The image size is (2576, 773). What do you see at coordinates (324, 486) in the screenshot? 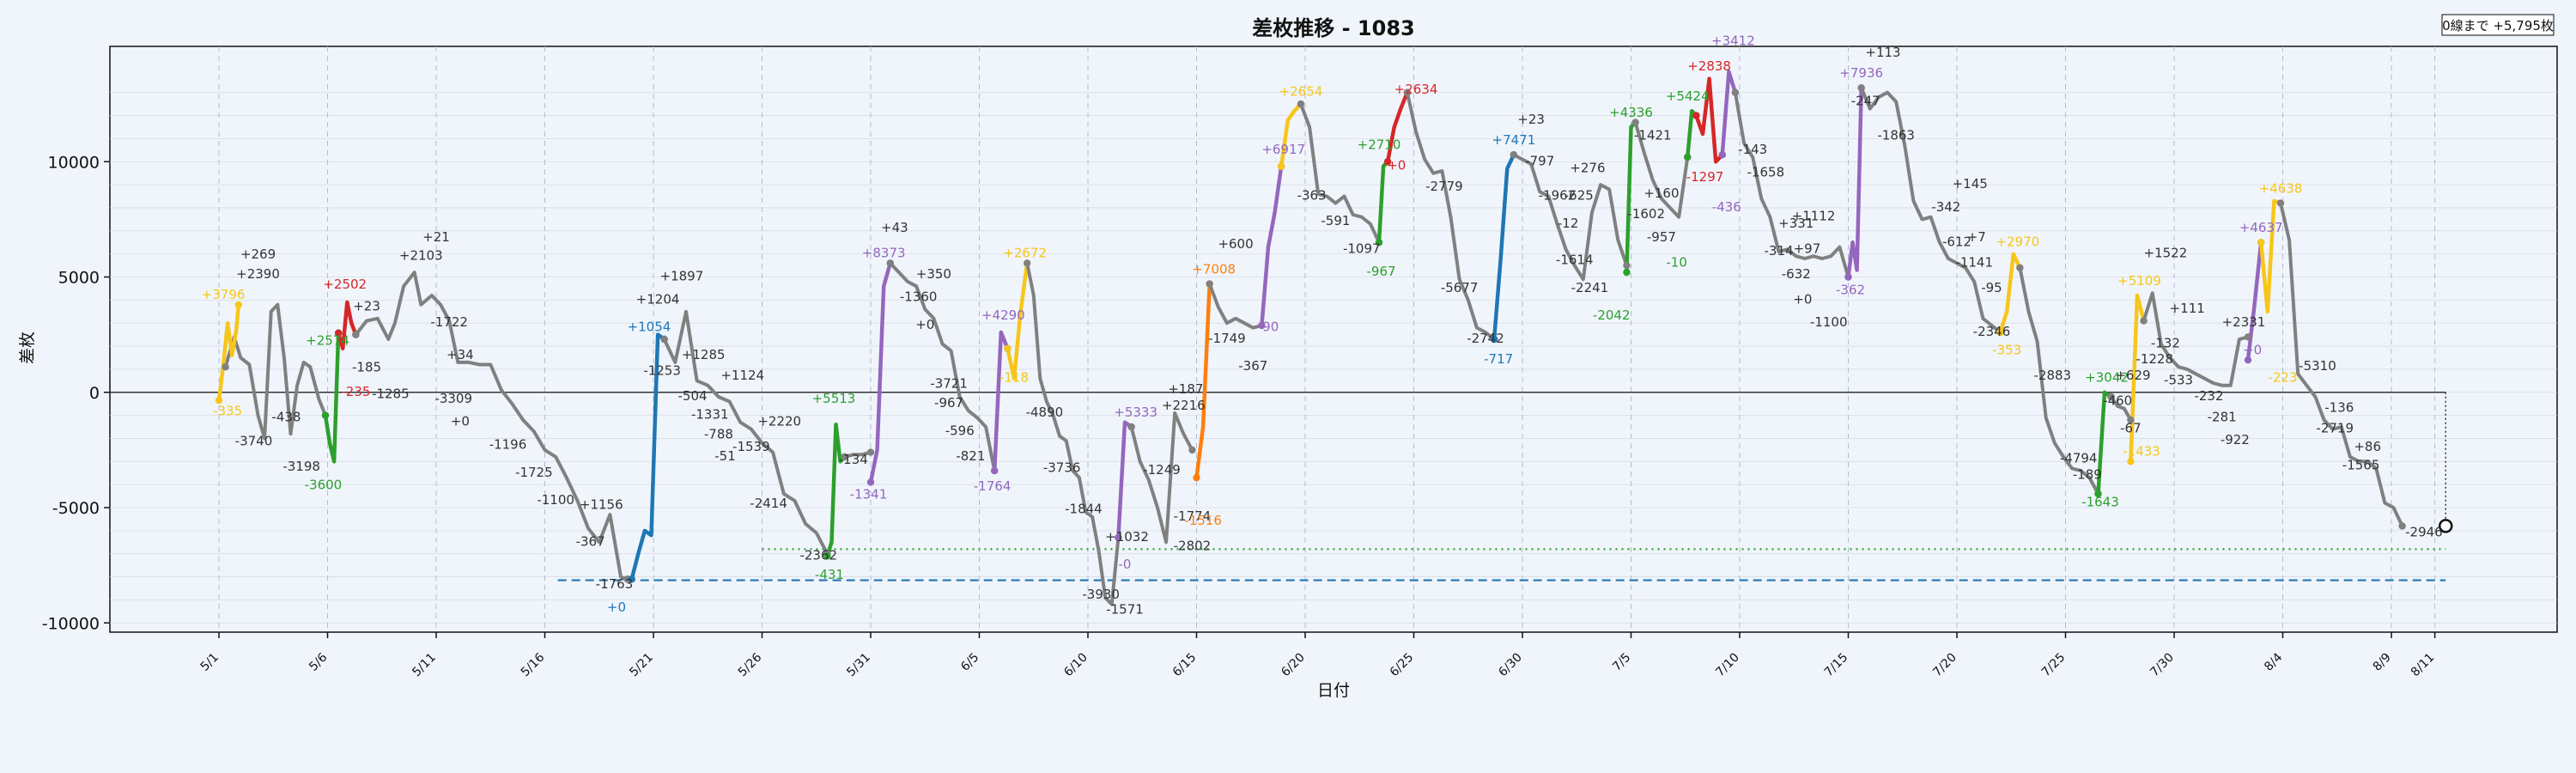
I see `data-label: -3600` at bounding box center [324, 486].